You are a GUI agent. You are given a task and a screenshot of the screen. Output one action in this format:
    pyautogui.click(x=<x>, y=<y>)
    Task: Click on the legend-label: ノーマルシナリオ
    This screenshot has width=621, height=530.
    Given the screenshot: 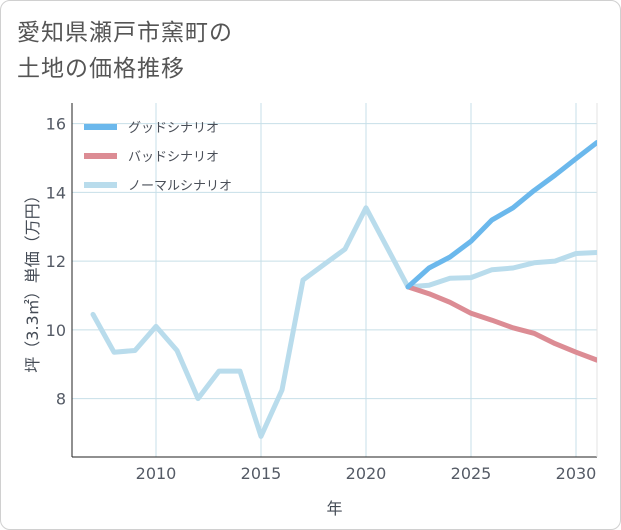 What is the action you would take?
    pyautogui.click(x=180, y=186)
    